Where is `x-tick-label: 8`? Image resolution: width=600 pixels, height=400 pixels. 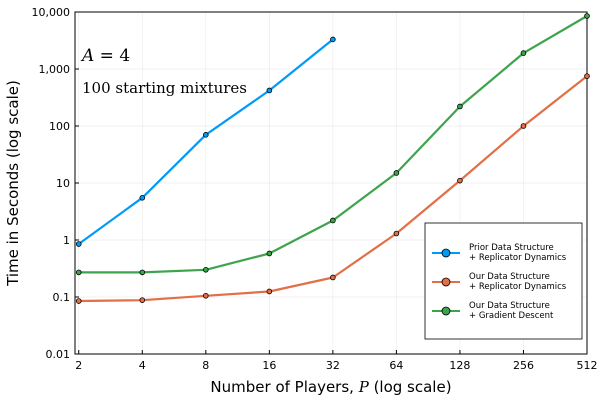 x-tick-label: 8 is located at coordinates (205, 365).